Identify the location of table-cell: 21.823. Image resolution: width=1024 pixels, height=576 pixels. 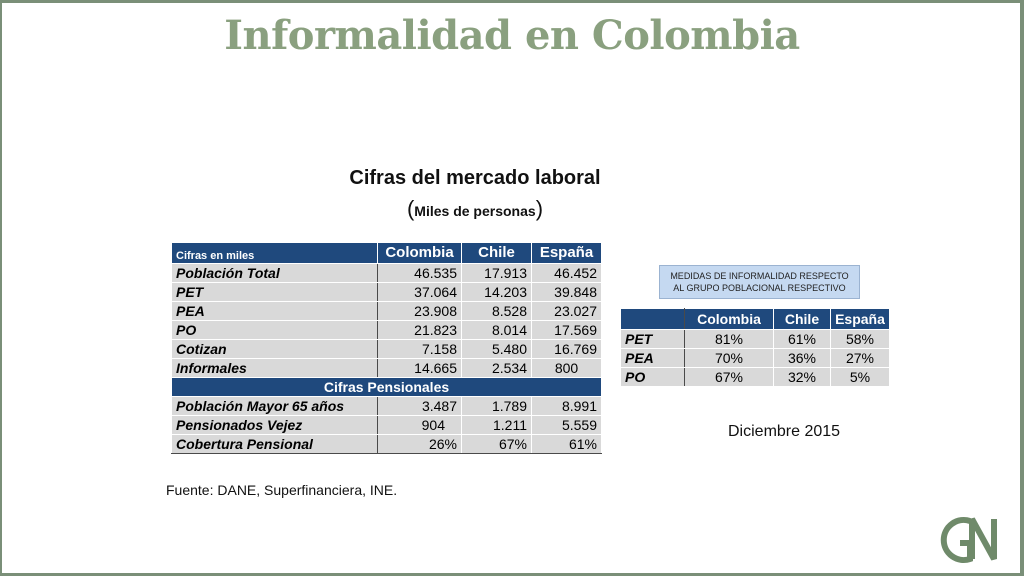
(419, 330).